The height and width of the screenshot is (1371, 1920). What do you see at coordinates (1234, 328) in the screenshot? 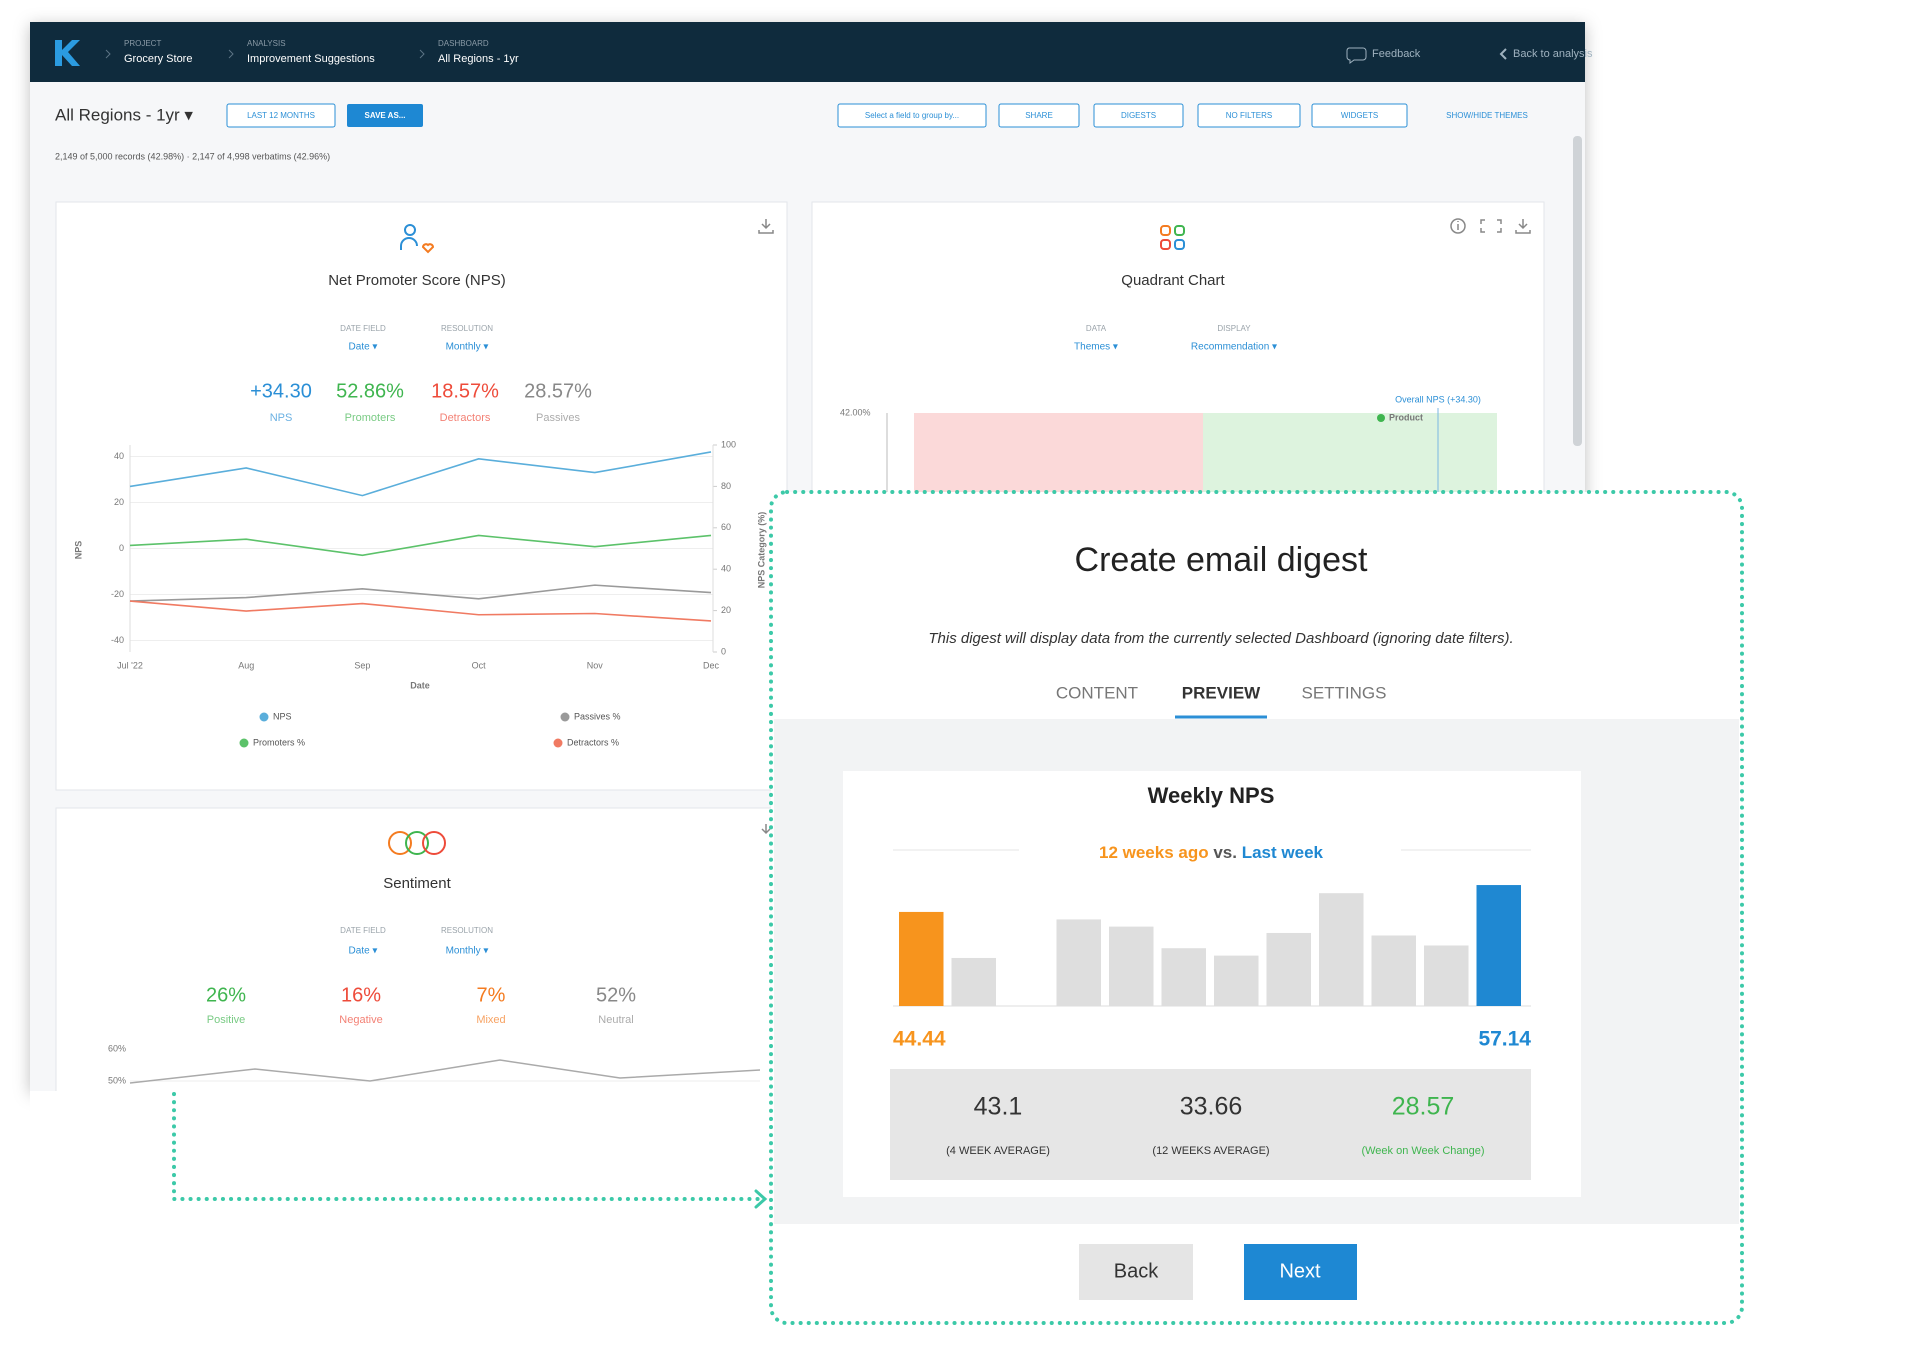
I see `field-caption: DISPLAY` at bounding box center [1234, 328].